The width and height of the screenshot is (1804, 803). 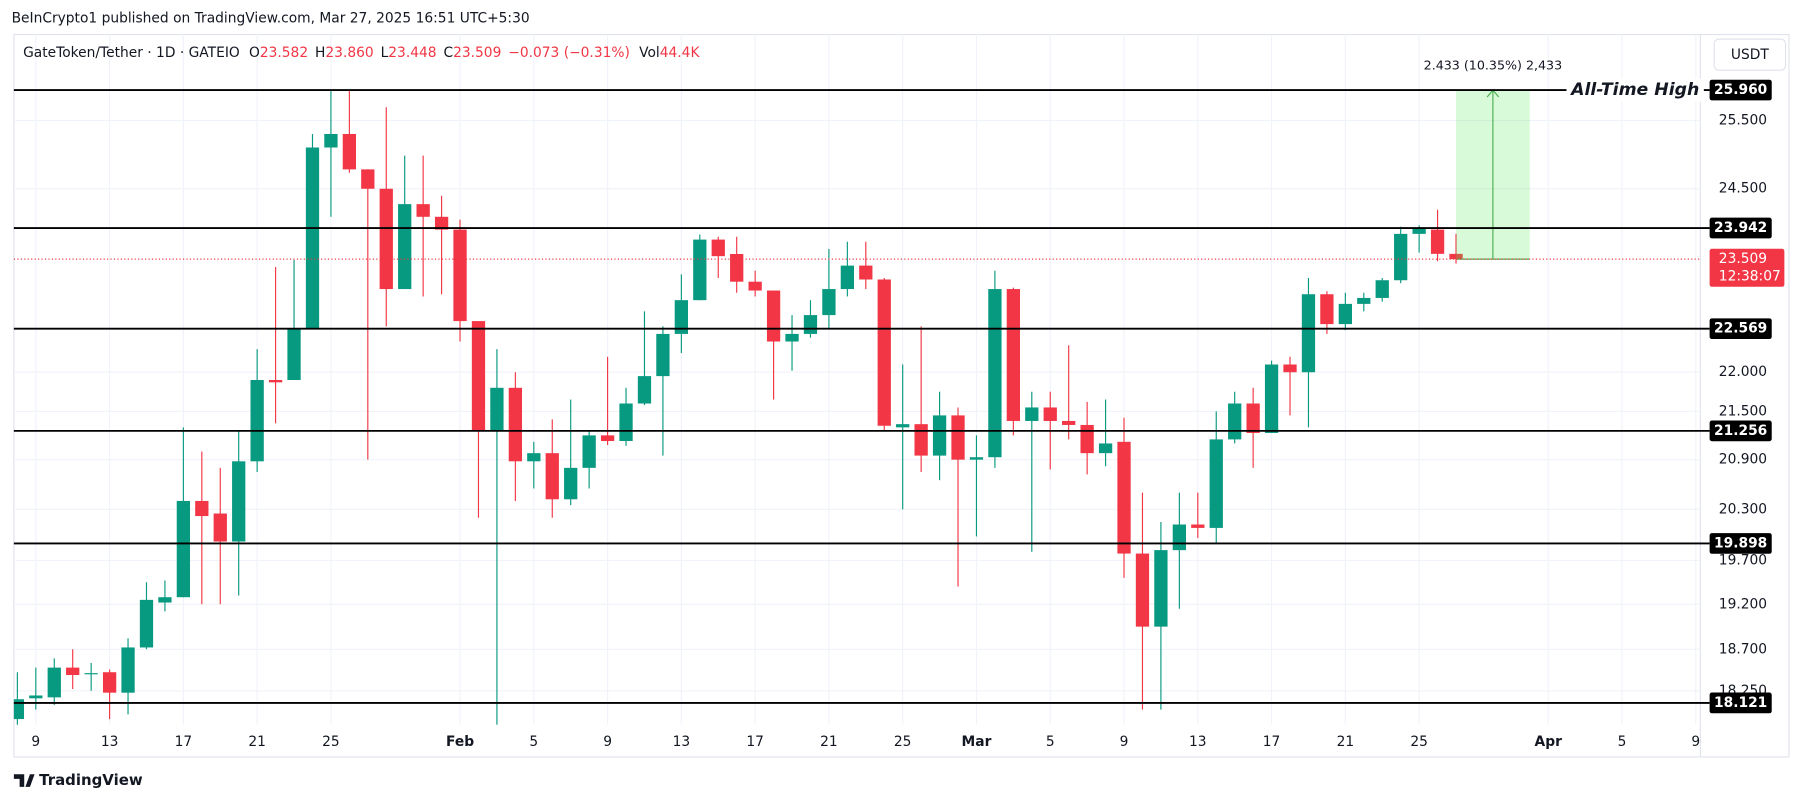 I want to click on x-tick-label: Apr, so click(x=1549, y=742).